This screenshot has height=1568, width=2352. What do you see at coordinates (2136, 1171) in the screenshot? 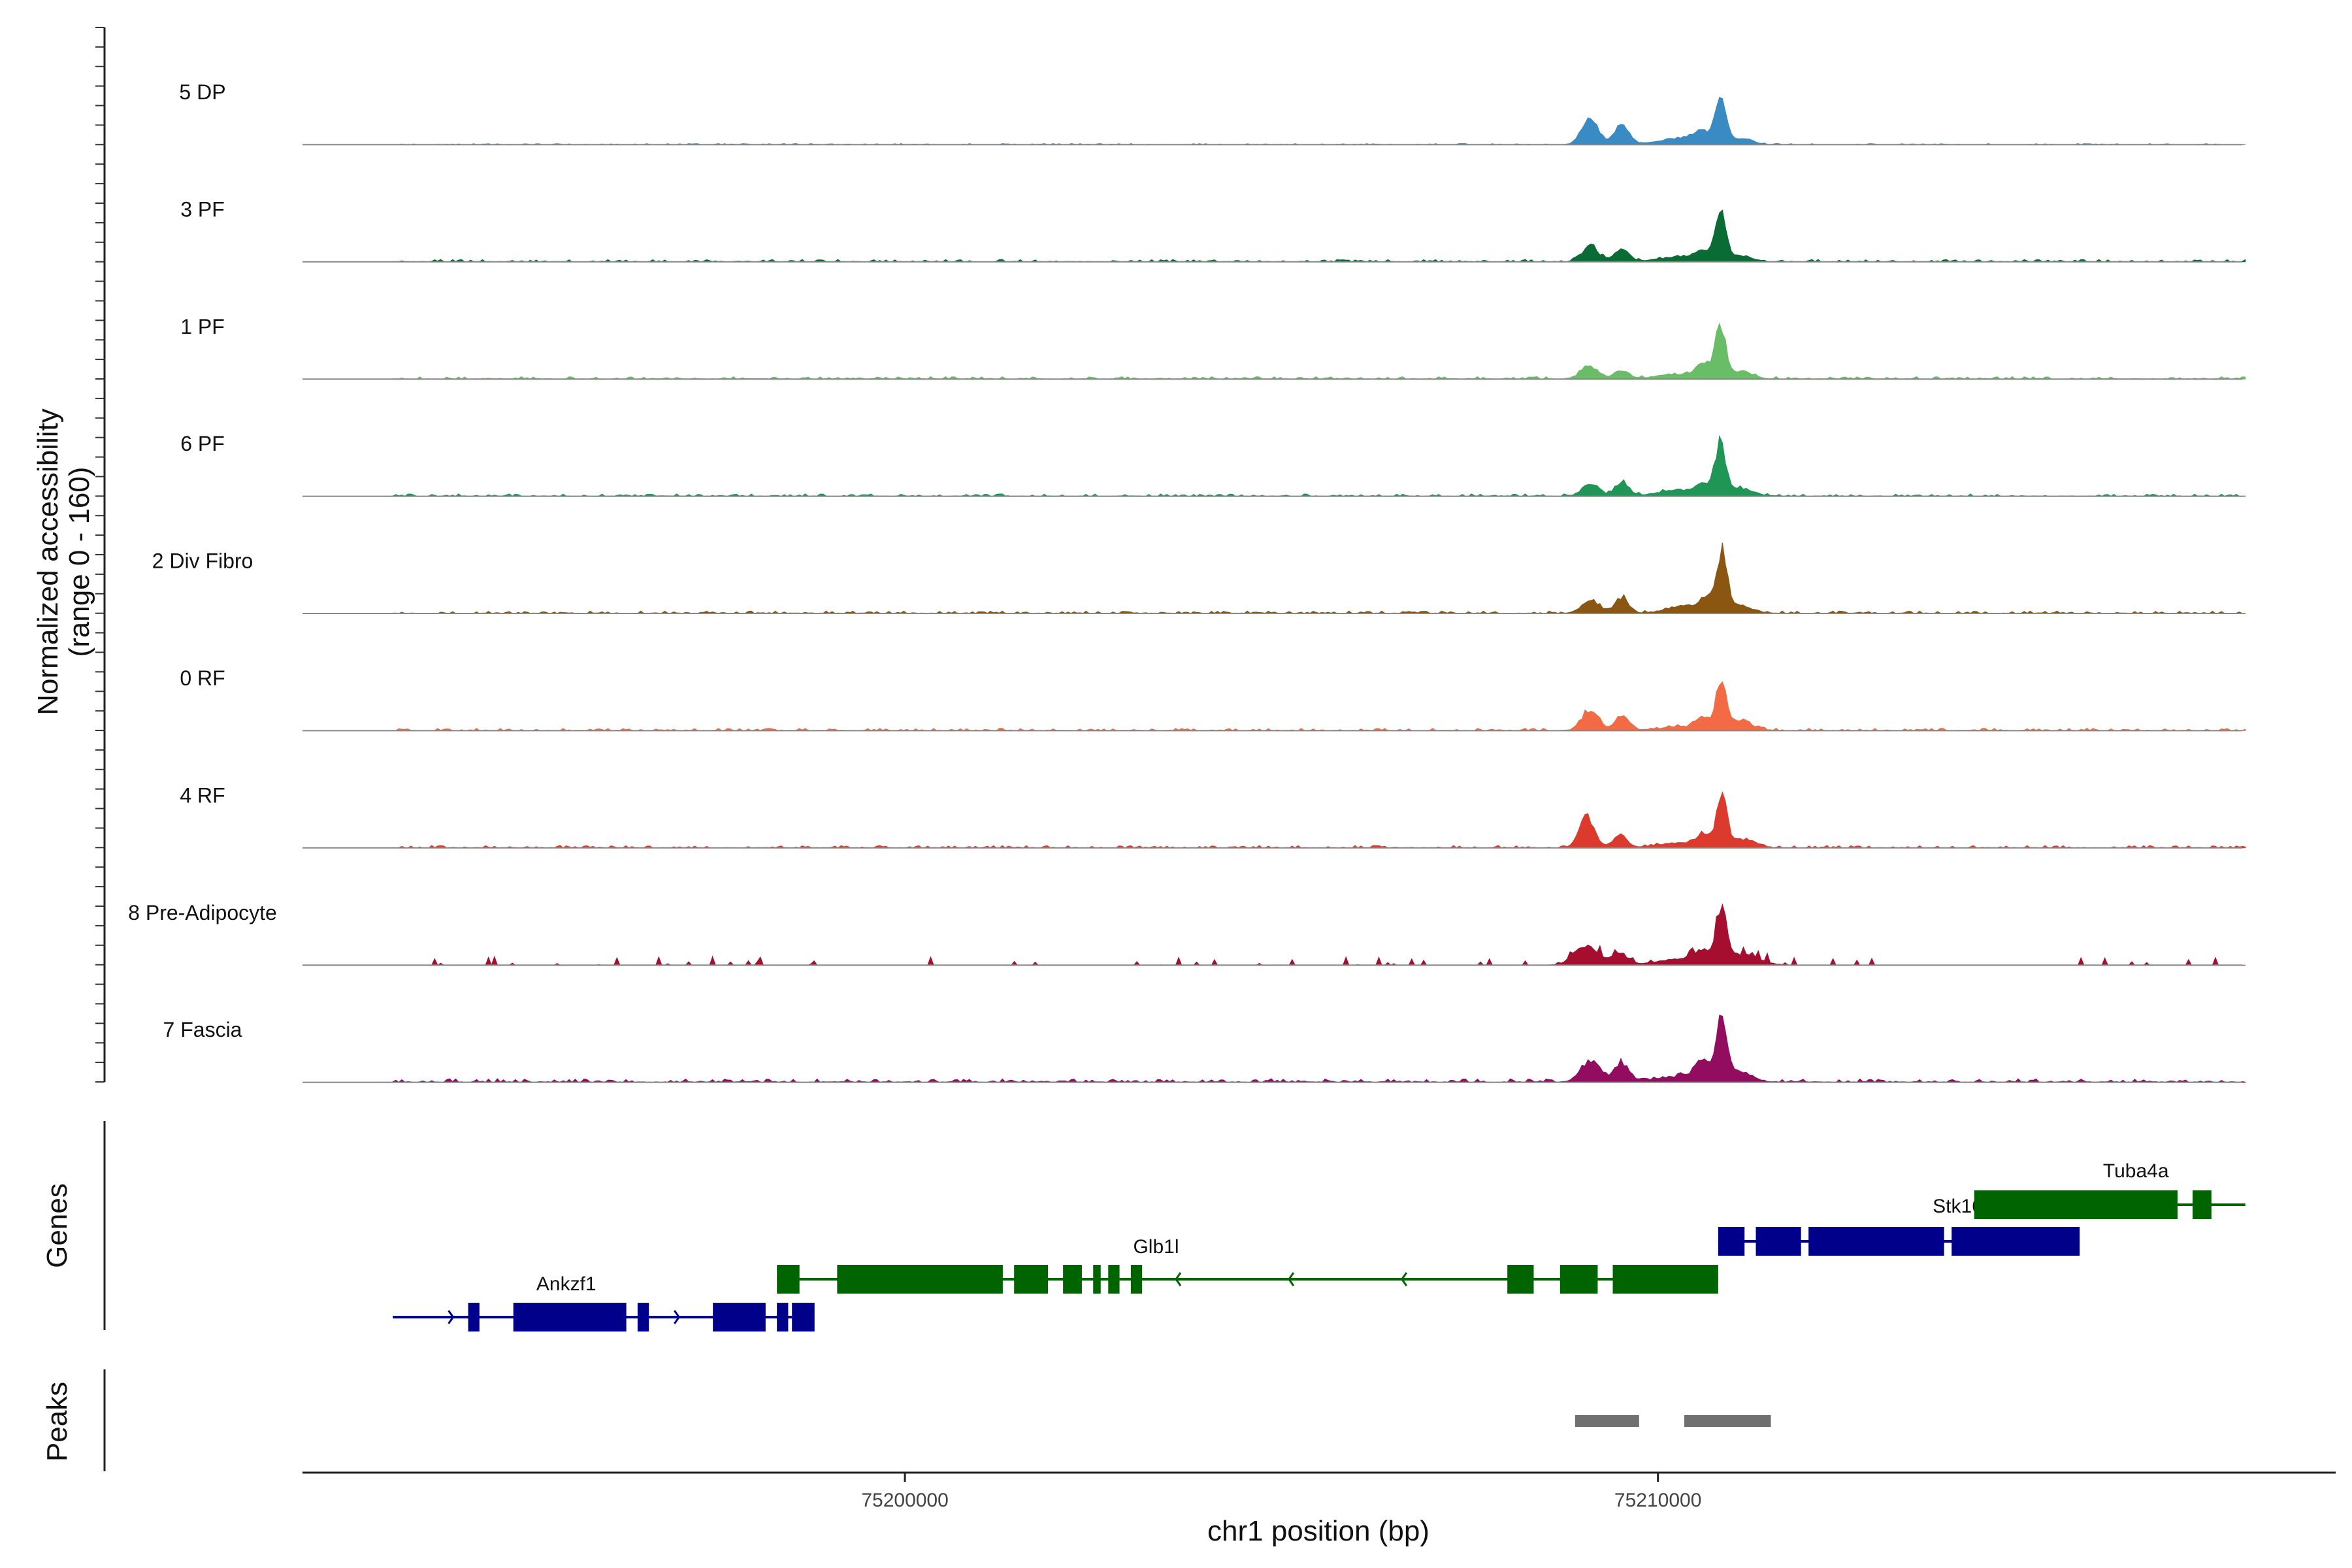
I see `gene-label: Tuba4a` at bounding box center [2136, 1171].